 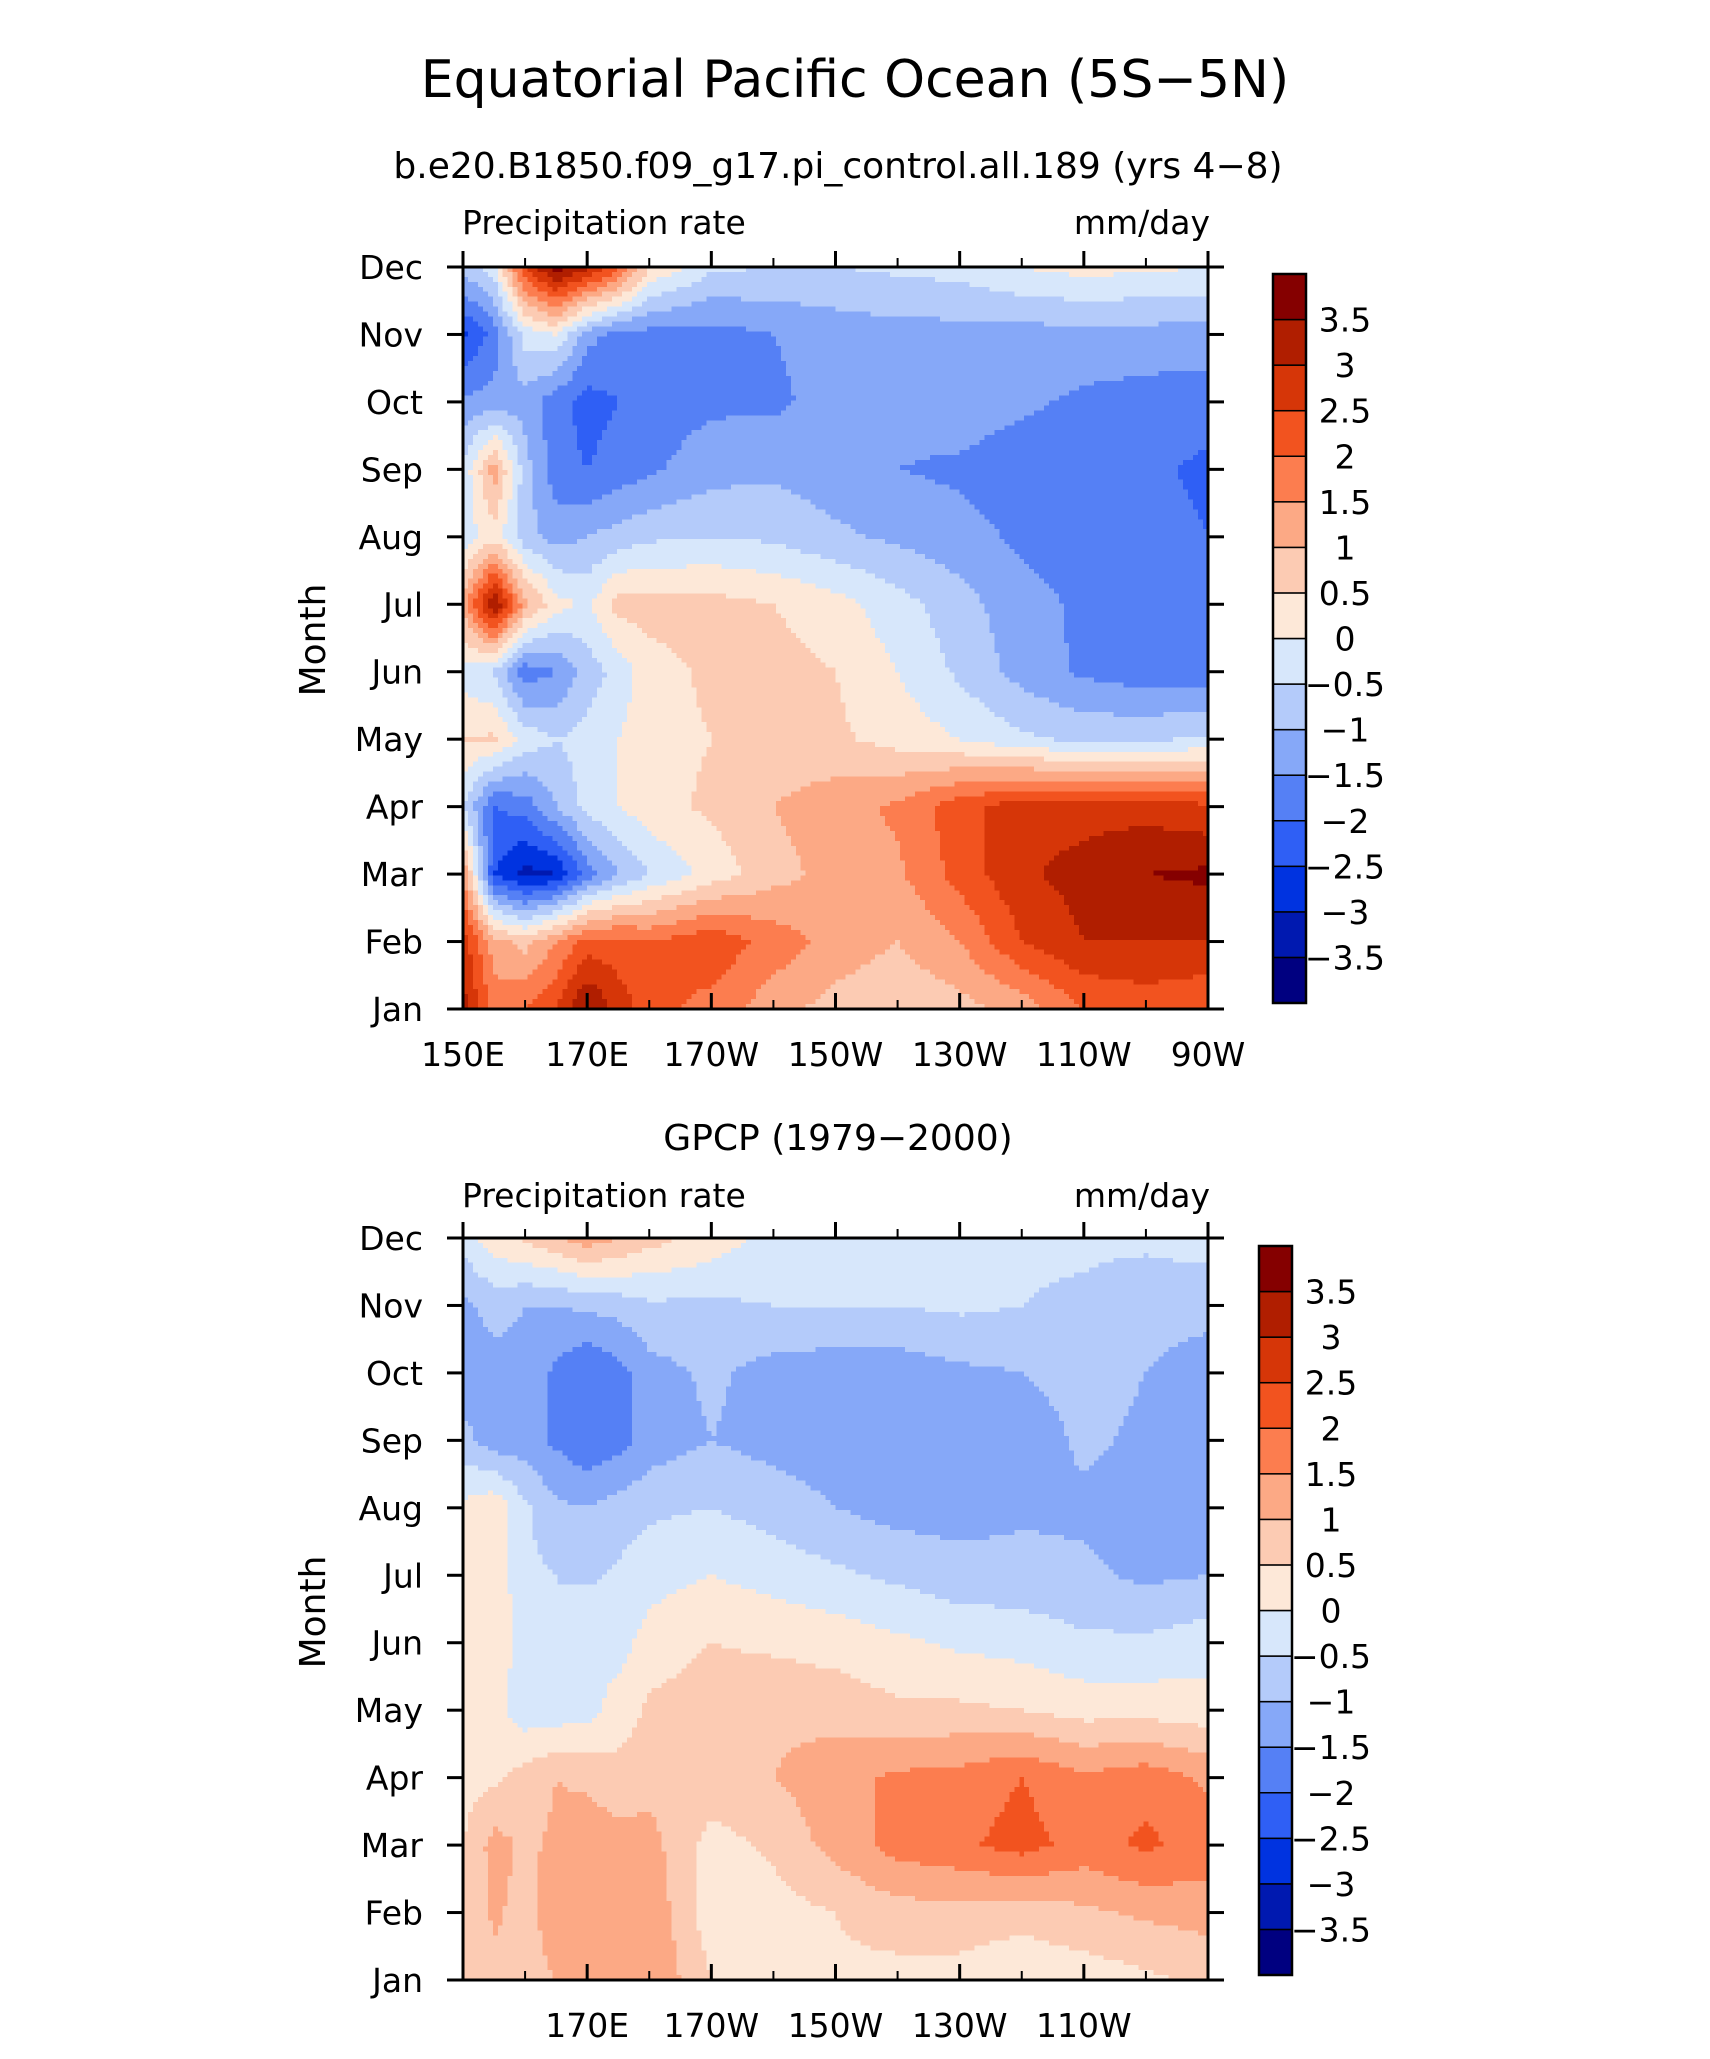 I want to click on colorbar-label: 1, so click(x=1345, y=547).